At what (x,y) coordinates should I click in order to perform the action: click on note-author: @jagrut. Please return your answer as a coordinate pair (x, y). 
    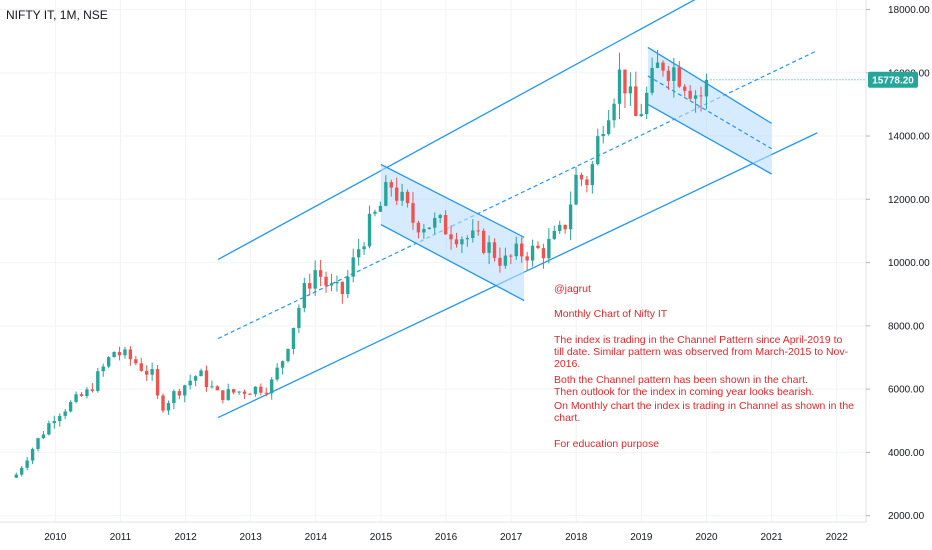
    Looking at the image, I should click on (572, 289).